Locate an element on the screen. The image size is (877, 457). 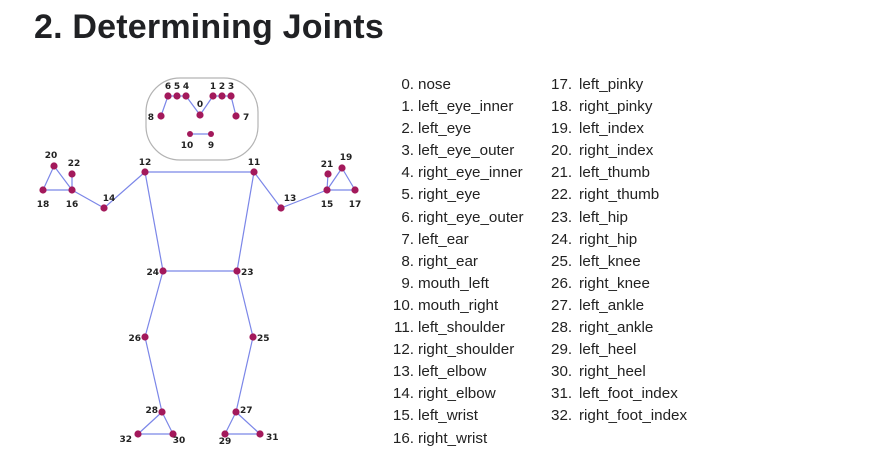
joint-index: 10. is located at coordinates (403, 305).